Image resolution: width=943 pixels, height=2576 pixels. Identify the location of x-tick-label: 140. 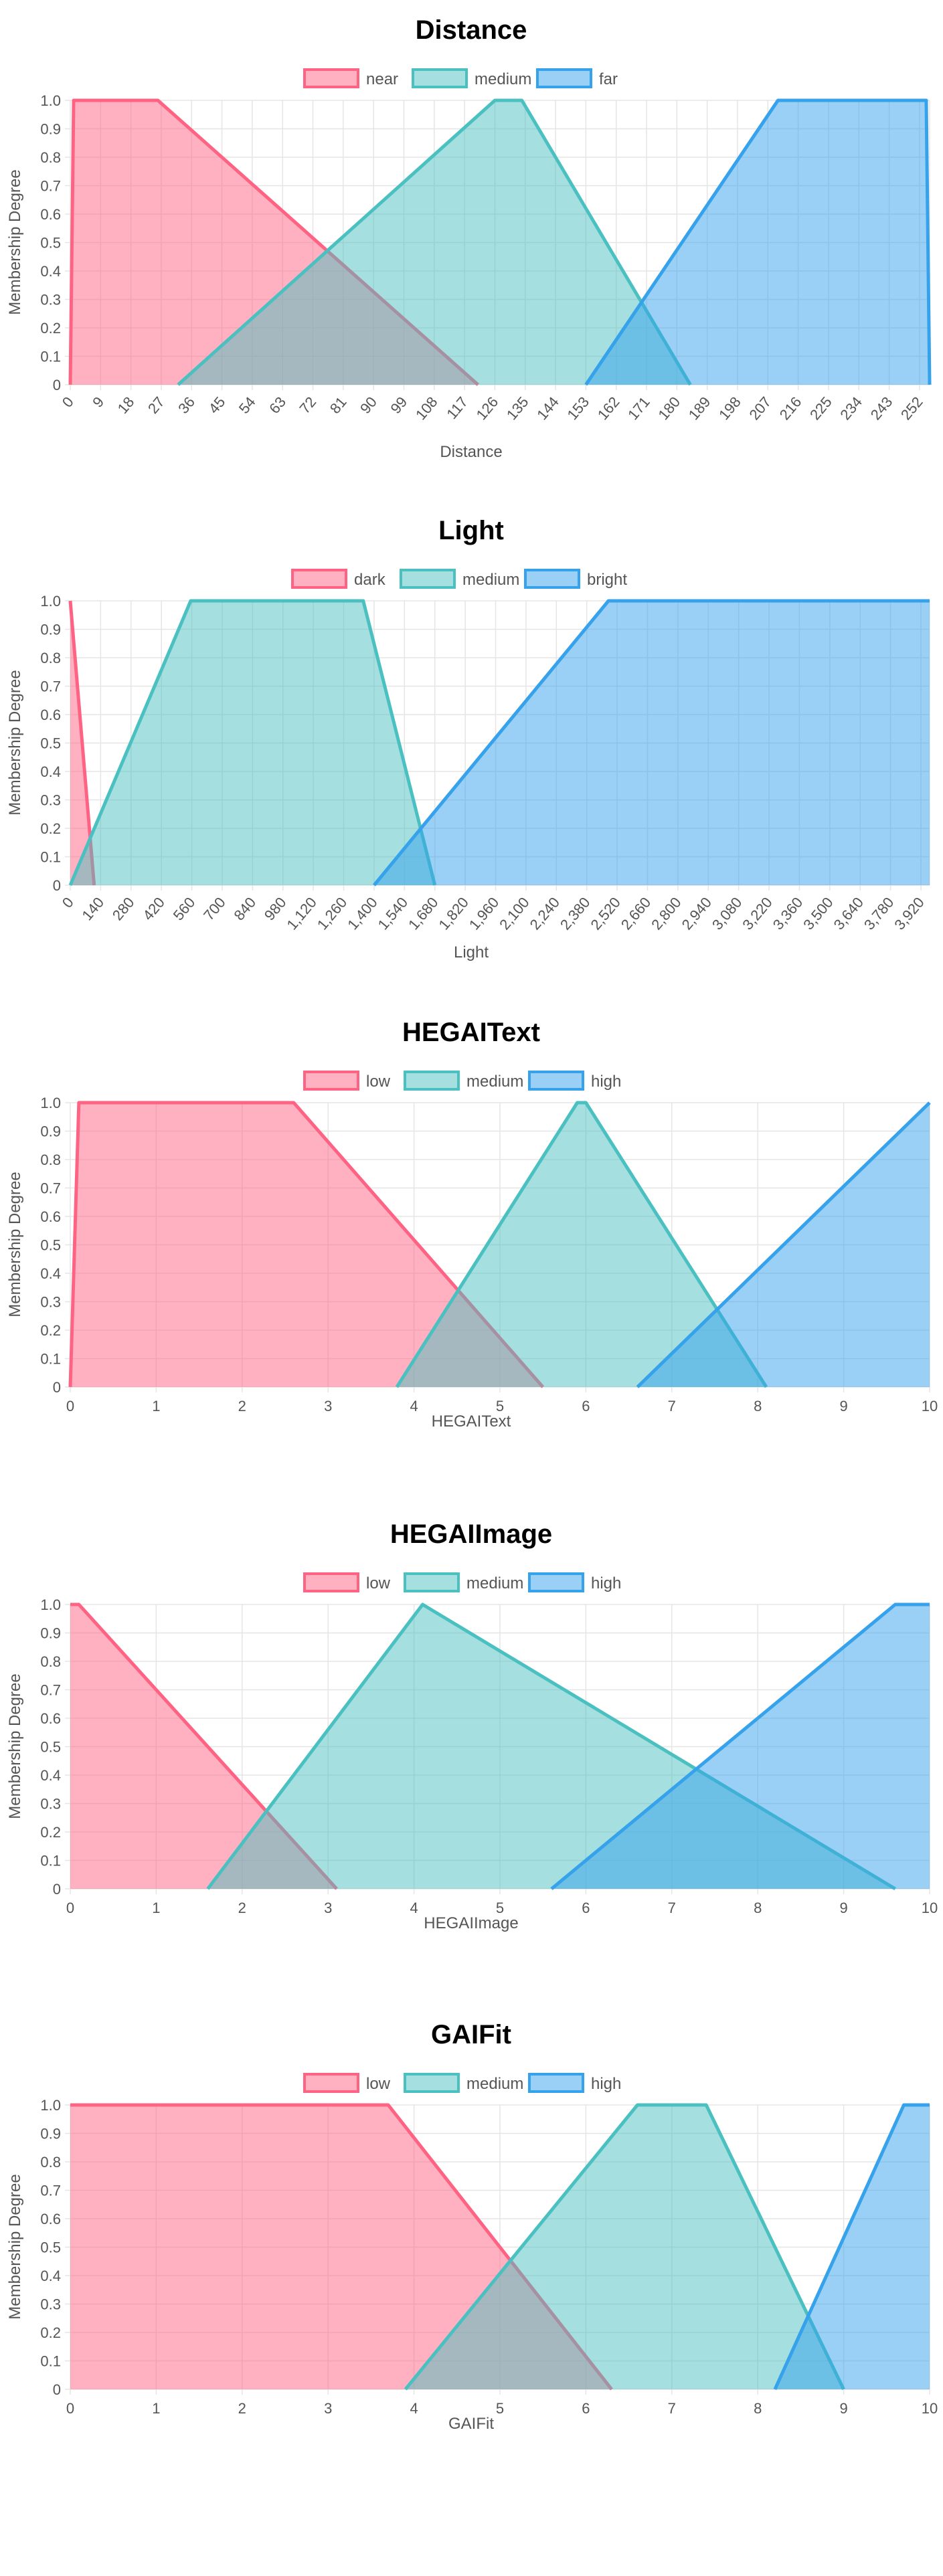
(92, 908).